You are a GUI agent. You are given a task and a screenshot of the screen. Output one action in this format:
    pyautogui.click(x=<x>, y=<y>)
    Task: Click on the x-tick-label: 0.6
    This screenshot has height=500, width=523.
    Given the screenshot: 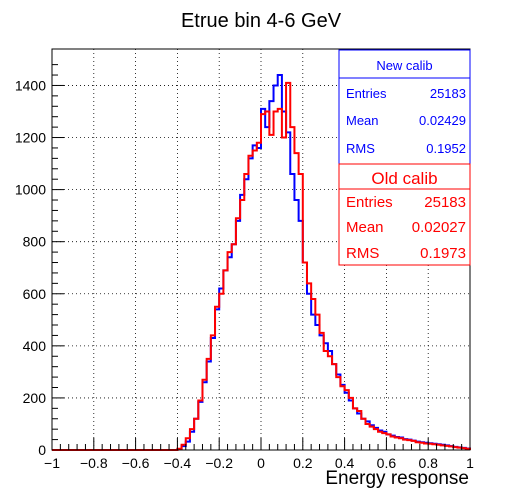 What is the action you would take?
    pyautogui.click(x=387, y=463)
    